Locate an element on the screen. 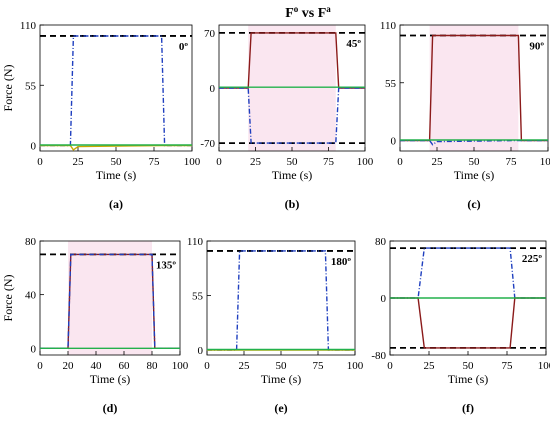  y-tick-label: 40 is located at coordinates (31, 296).